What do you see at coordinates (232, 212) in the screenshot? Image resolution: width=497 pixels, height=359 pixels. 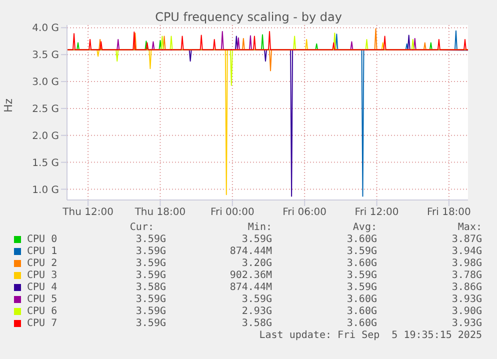 I see `x-tick-label: Fri 00:00` at bounding box center [232, 212].